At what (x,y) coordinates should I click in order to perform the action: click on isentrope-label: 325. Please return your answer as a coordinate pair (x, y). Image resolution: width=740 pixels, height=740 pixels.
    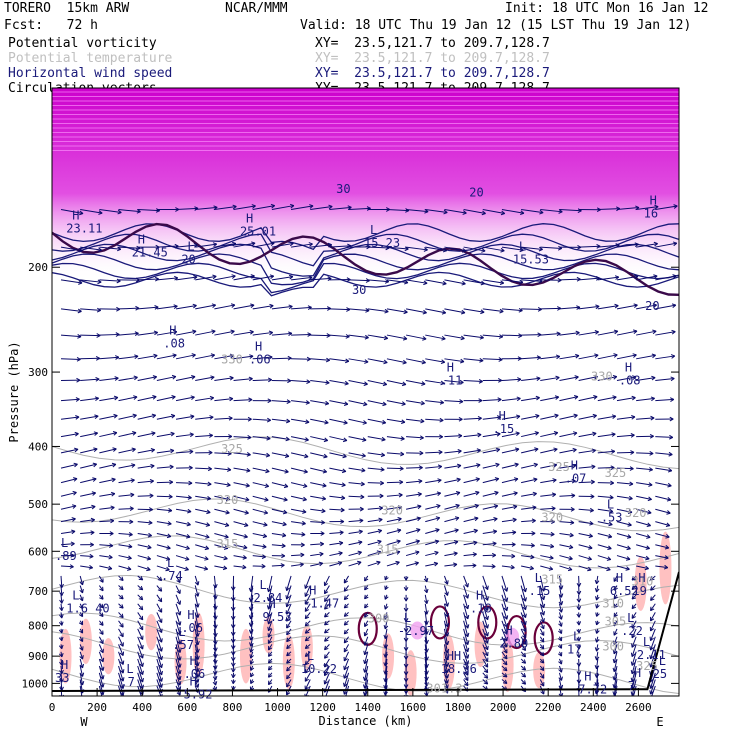
    Looking at the image, I should click on (616, 473).